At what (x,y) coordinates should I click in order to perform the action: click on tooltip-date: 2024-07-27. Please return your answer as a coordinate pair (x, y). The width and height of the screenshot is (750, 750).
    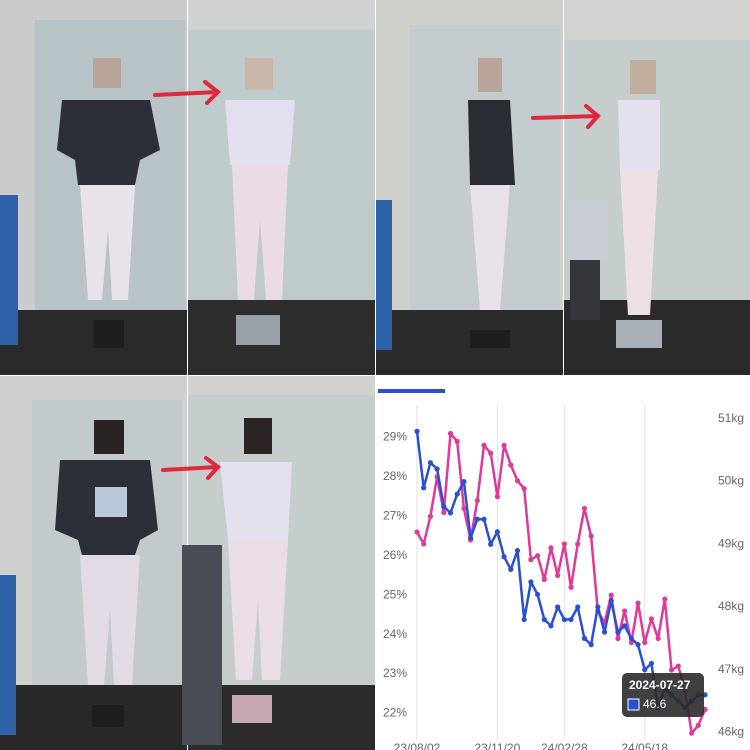
    Looking at the image, I should click on (660, 685).